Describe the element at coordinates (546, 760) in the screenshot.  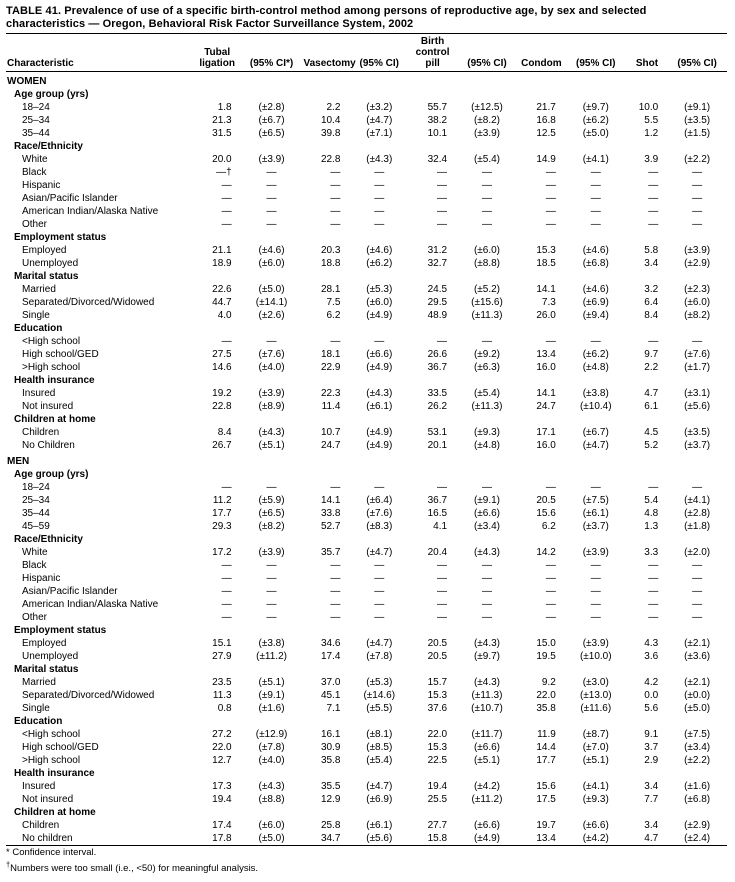
I see `cell-value: 17.7` at that location.